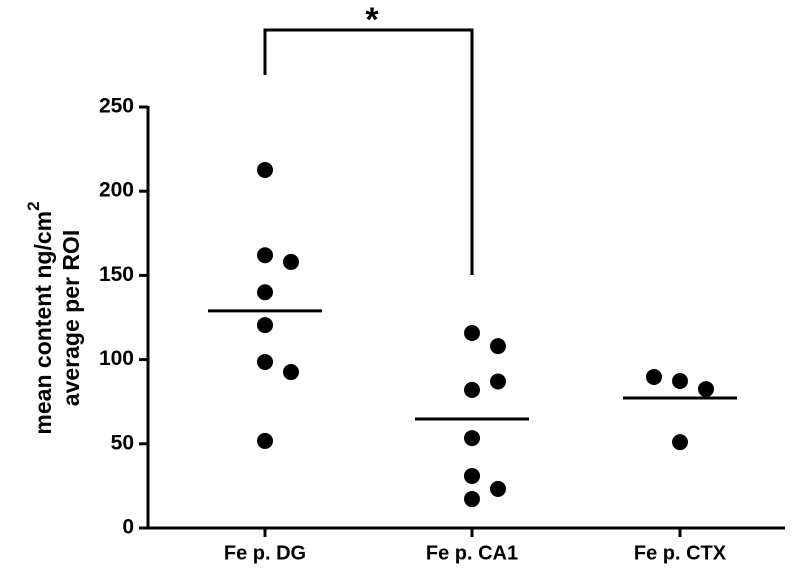 This screenshot has height=580, width=800. What do you see at coordinates (265, 553) in the screenshot?
I see `x-tick-label: Fe p. DG` at bounding box center [265, 553].